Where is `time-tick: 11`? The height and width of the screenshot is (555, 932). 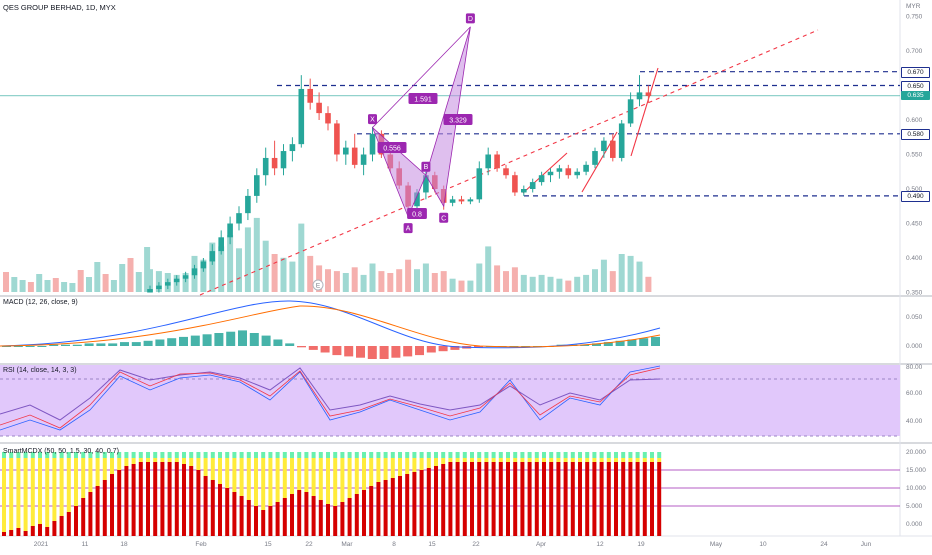
time-tick: 11 is located at coordinates (85, 544).